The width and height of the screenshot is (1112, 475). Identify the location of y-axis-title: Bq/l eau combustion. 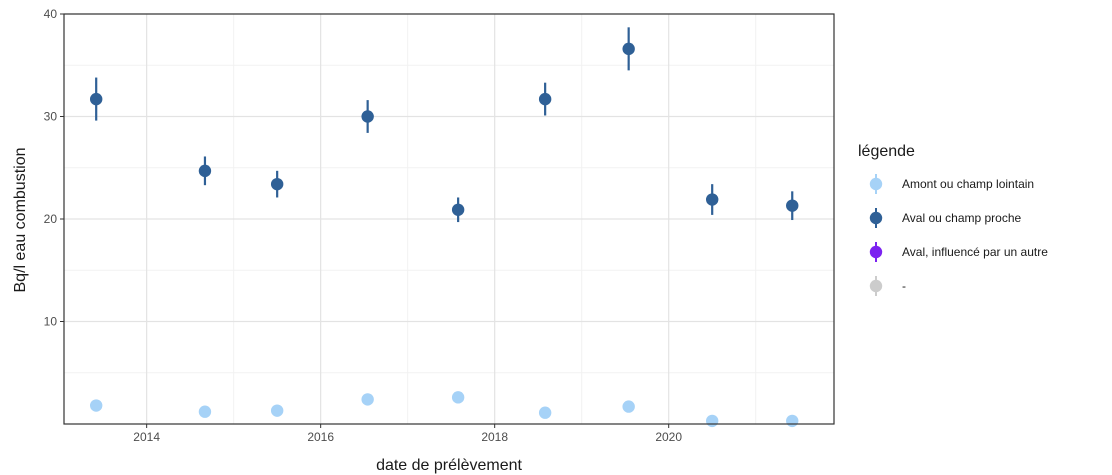
(20, 220).